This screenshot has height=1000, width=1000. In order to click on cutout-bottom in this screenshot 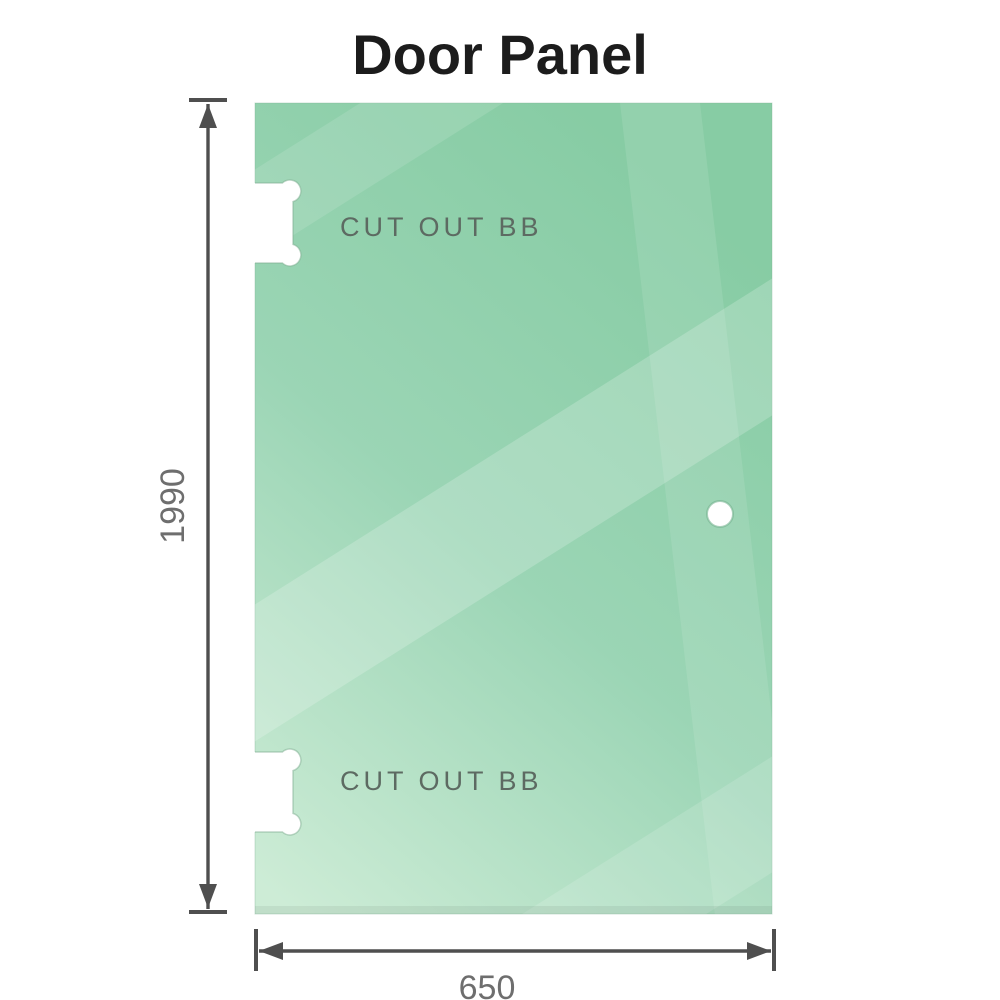, I will do `click(277, 792)`.